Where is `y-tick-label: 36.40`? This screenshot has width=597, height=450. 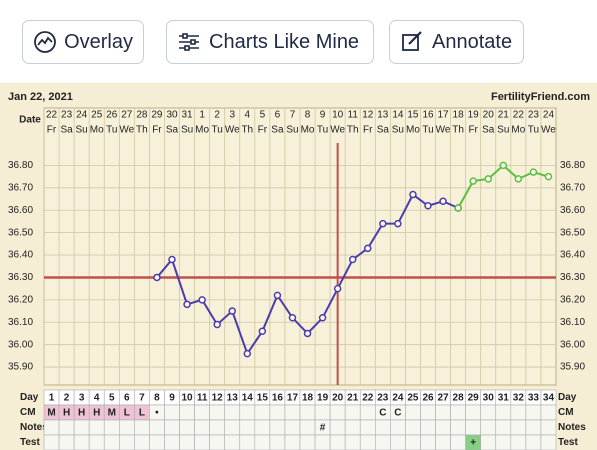 y-tick-label: 36.40 is located at coordinates (20, 255).